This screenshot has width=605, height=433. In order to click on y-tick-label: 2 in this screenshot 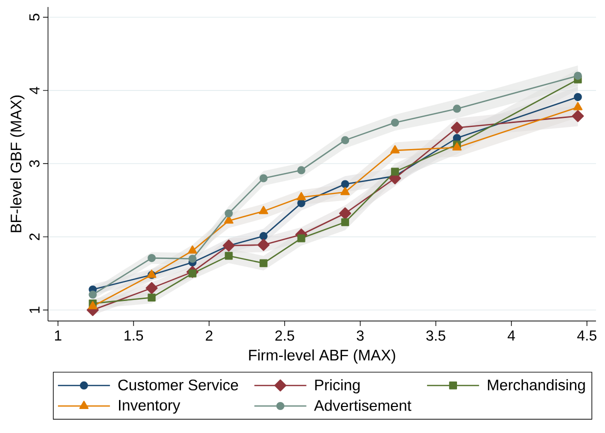, I will do `click(34, 237)`.